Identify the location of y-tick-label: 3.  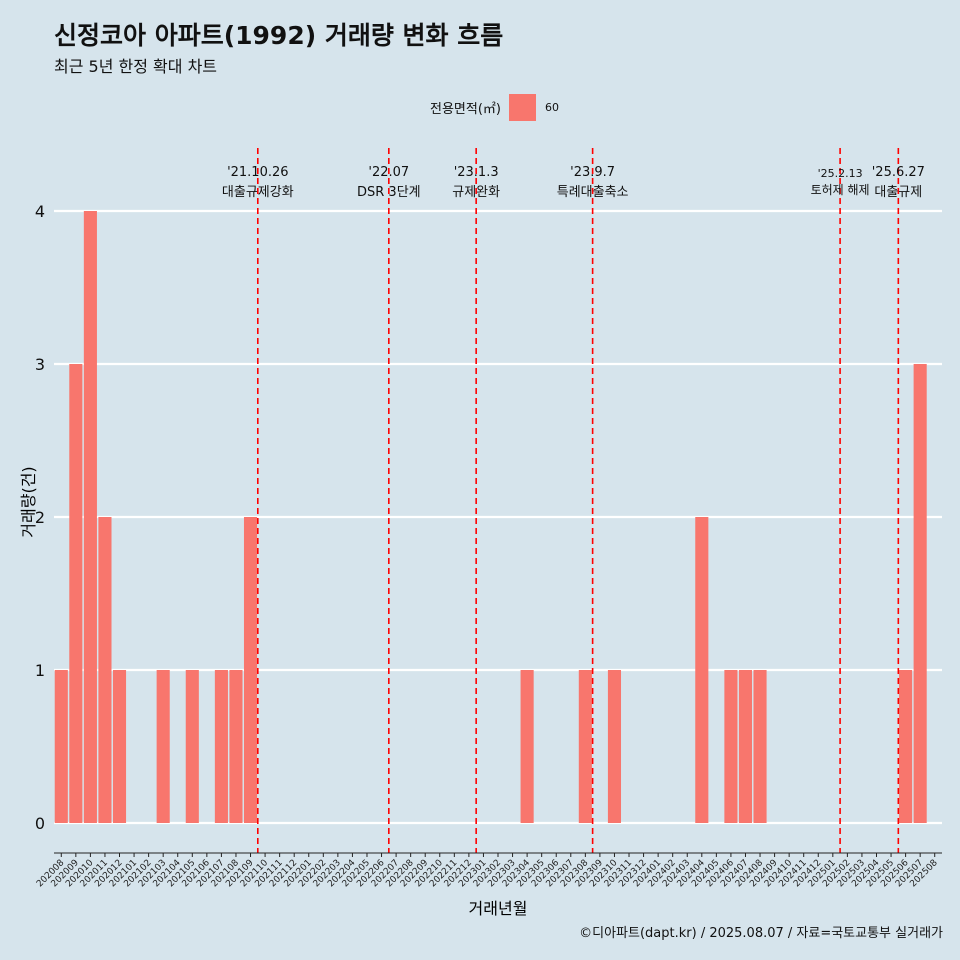
(40, 364).